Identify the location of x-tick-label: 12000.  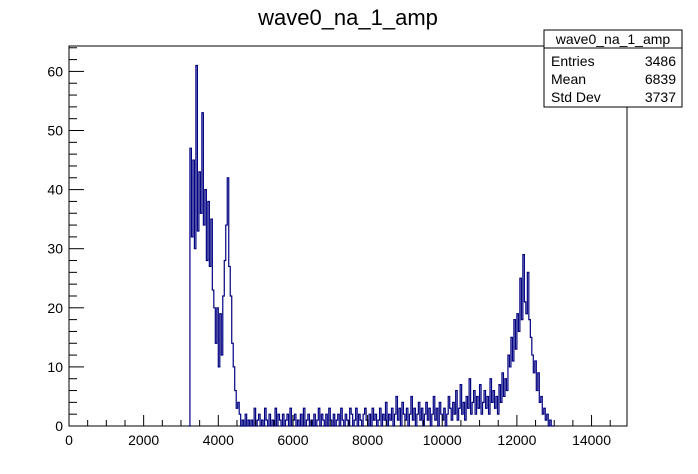
(516, 440).